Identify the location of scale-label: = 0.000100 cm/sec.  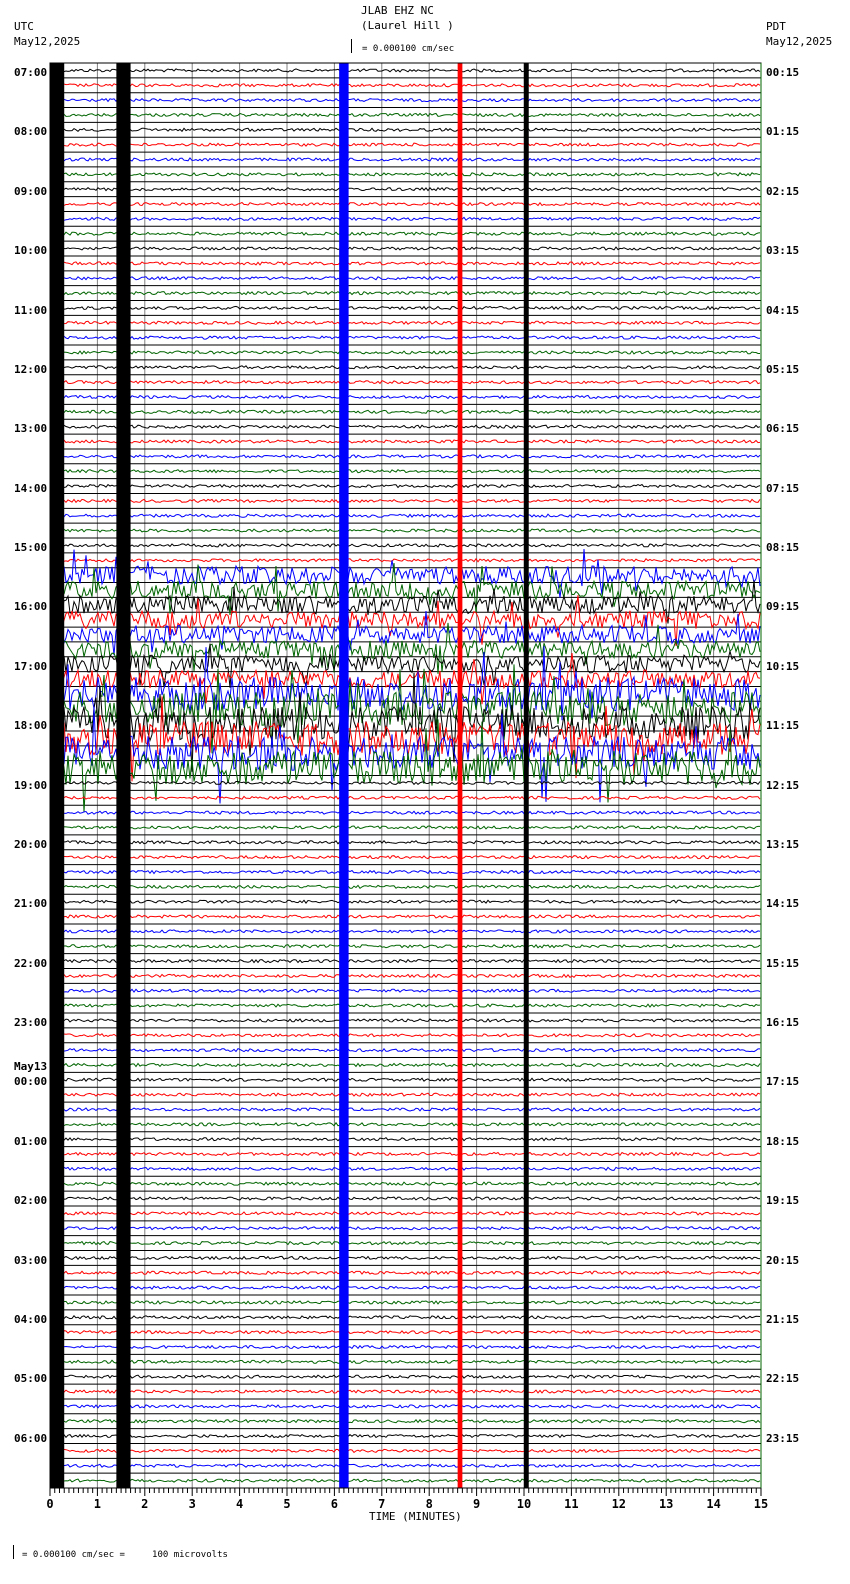
(408, 49).